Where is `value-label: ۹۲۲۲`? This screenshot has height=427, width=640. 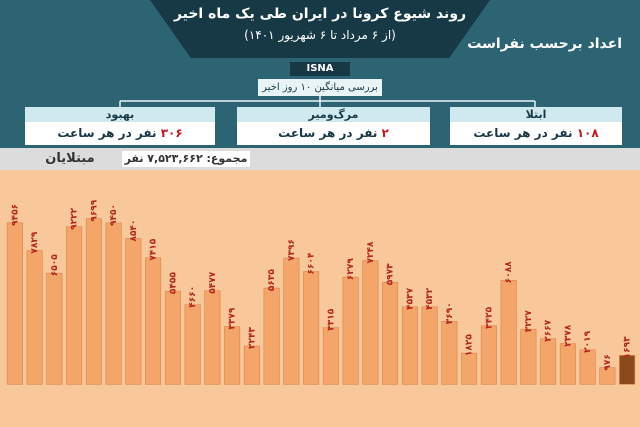 value-label: ۹۲۲۲ is located at coordinates (75, 218).